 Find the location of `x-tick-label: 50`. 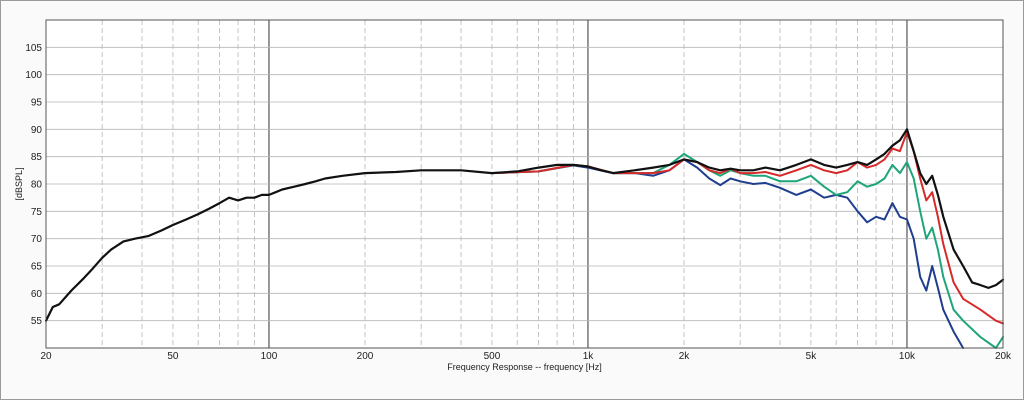

x-tick-label: 50 is located at coordinates (173, 356).